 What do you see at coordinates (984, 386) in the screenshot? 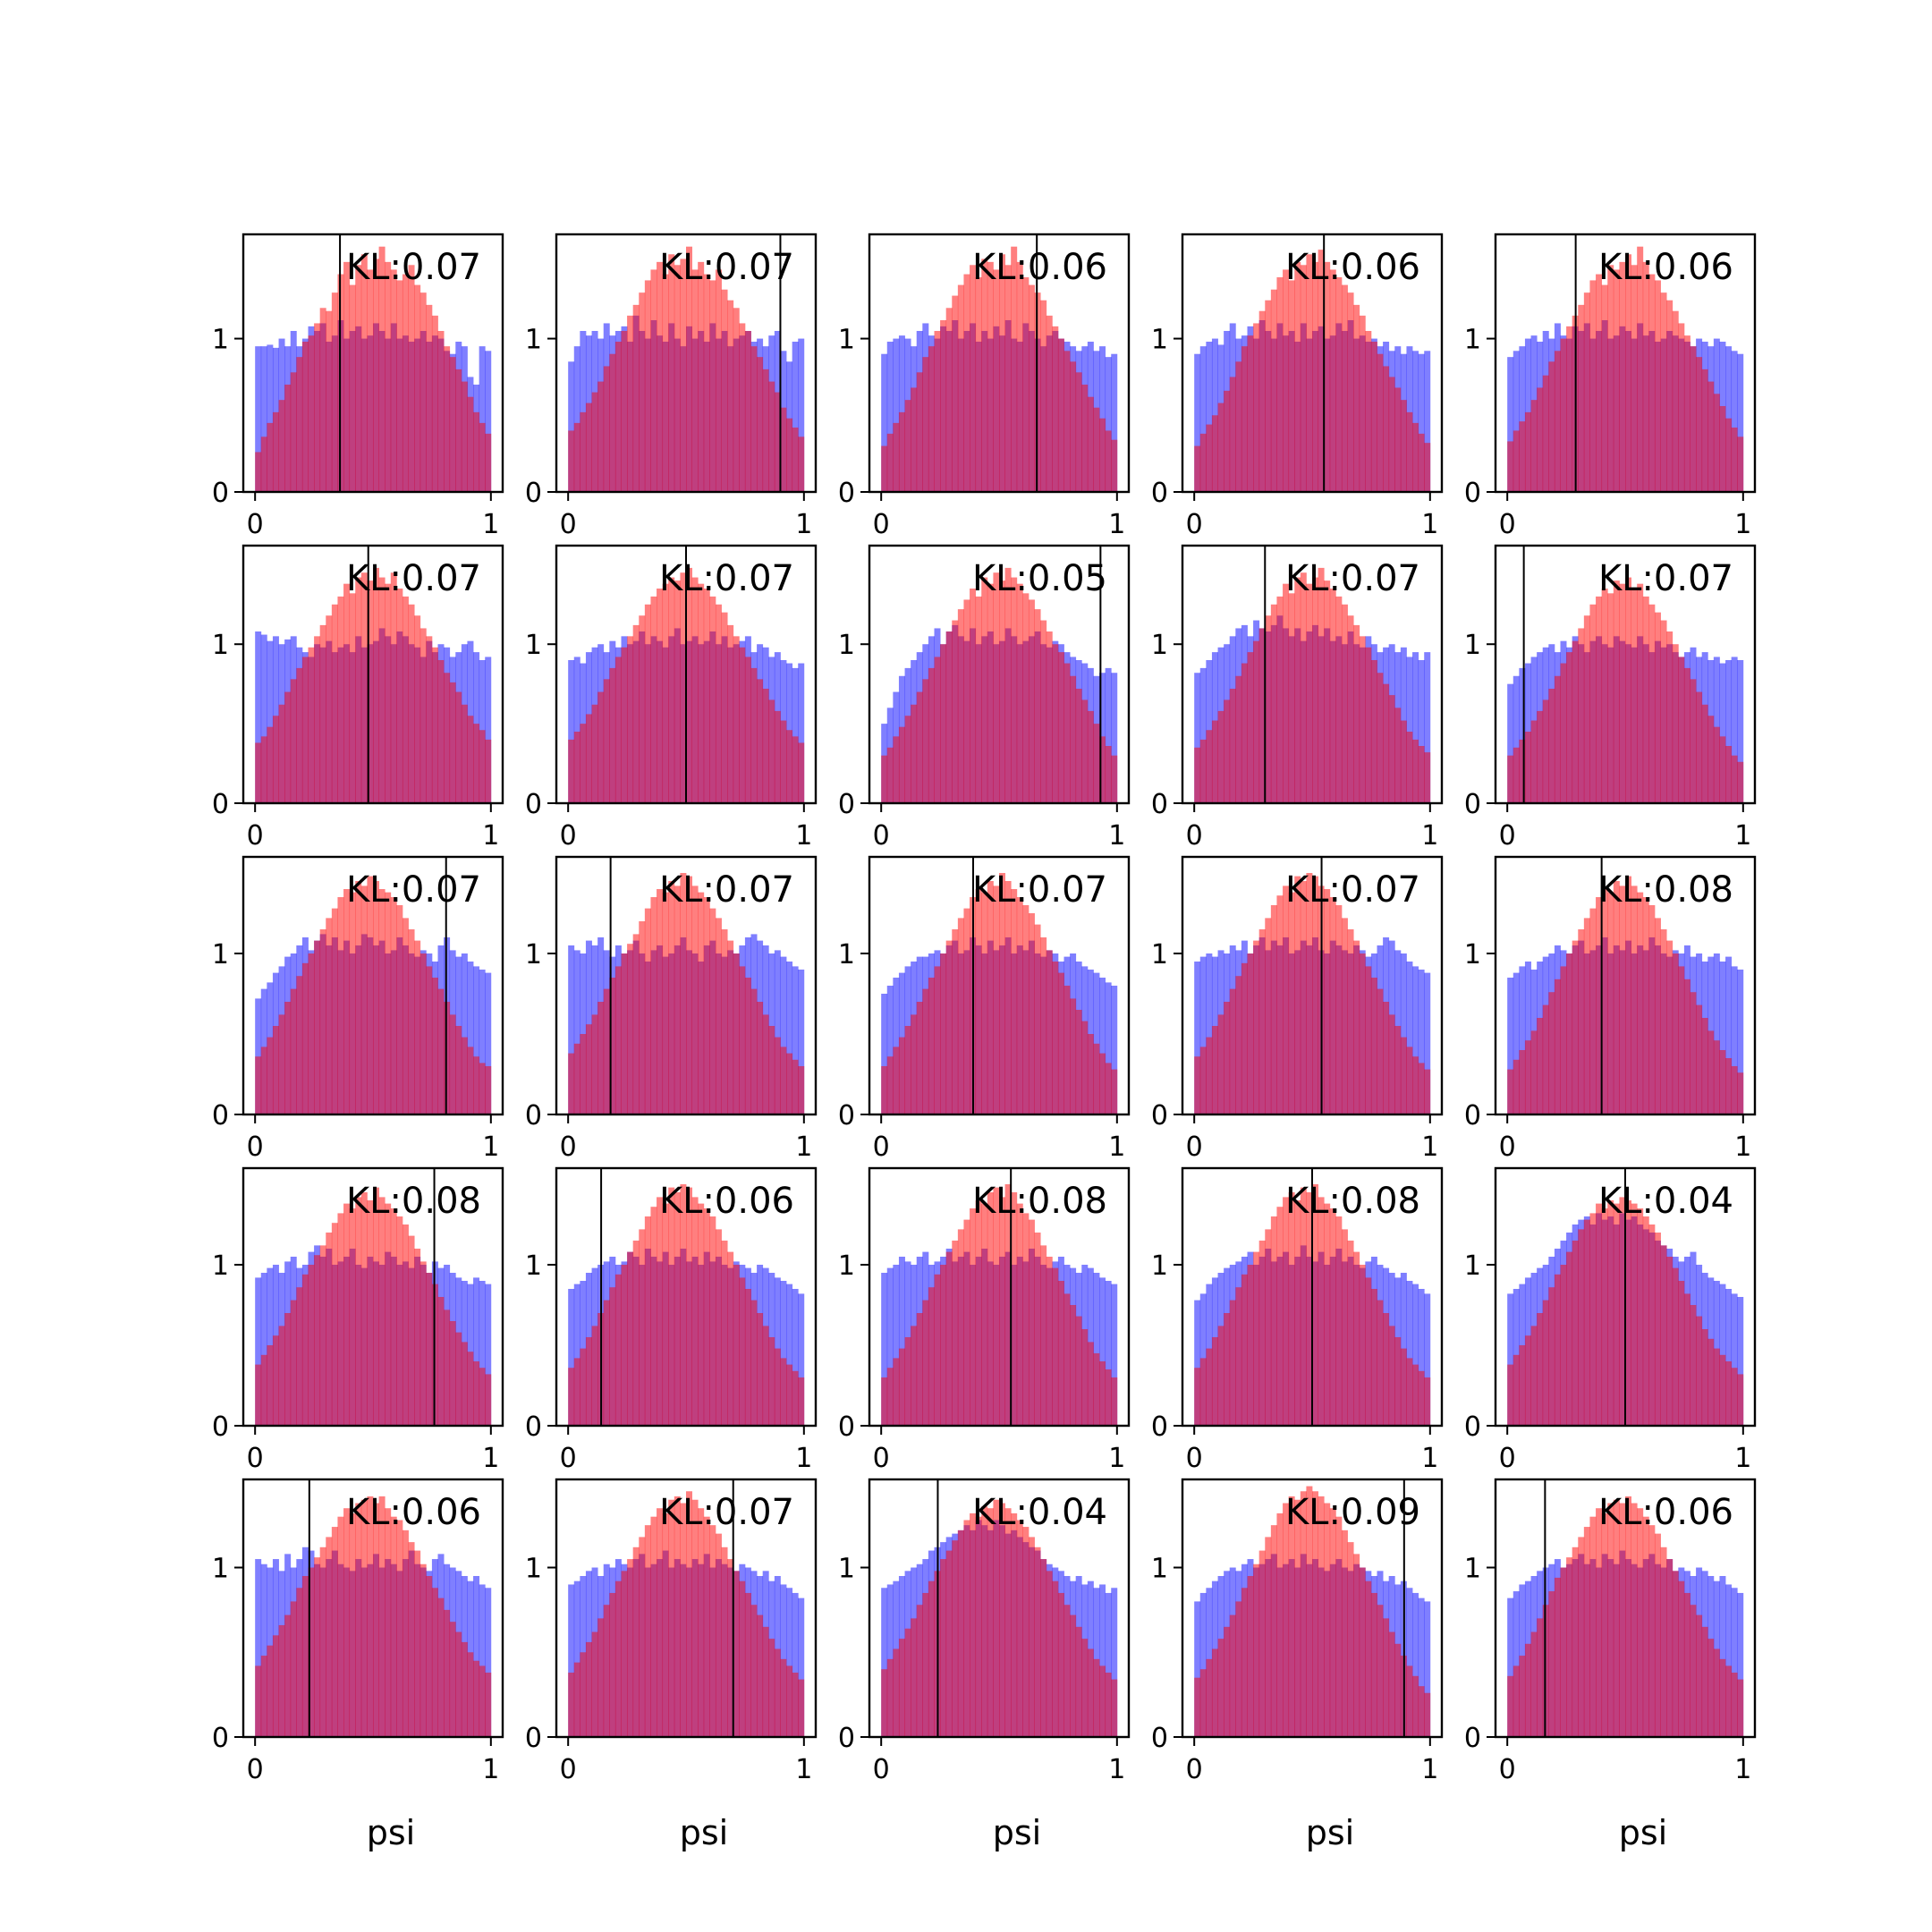
I see `subplot-0-2: 0 1 0 1 KL:0.06` at bounding box center [984, 386].